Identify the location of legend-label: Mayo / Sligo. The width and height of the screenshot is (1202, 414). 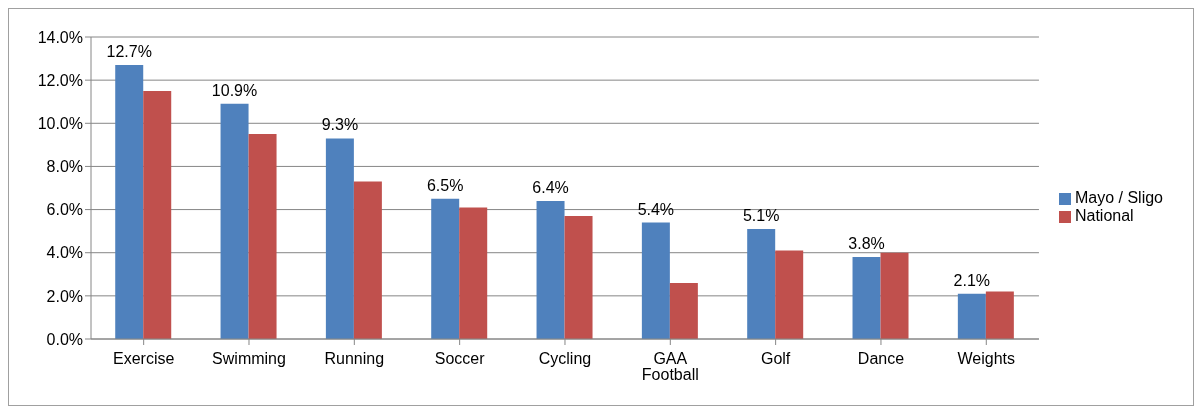
(1118, 197).